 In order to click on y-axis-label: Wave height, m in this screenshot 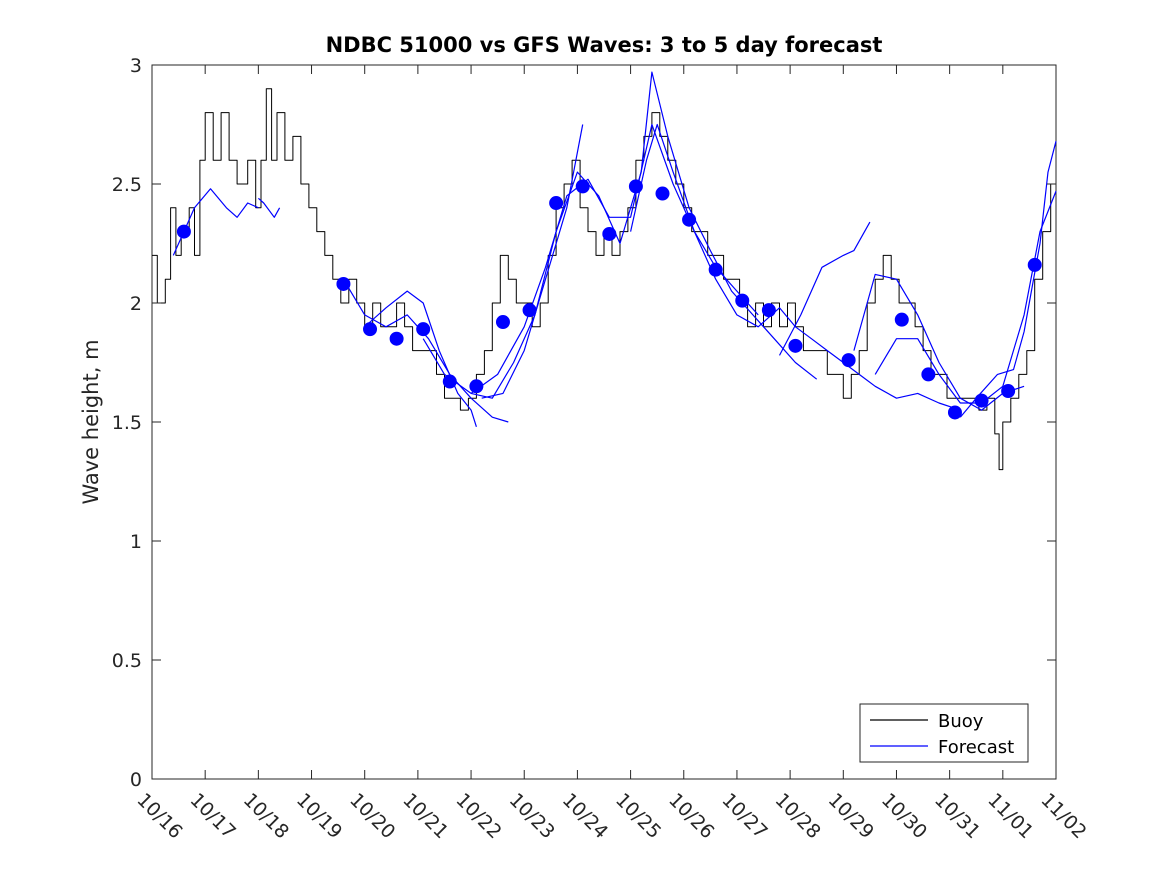, I will do `click(91, 421)`.